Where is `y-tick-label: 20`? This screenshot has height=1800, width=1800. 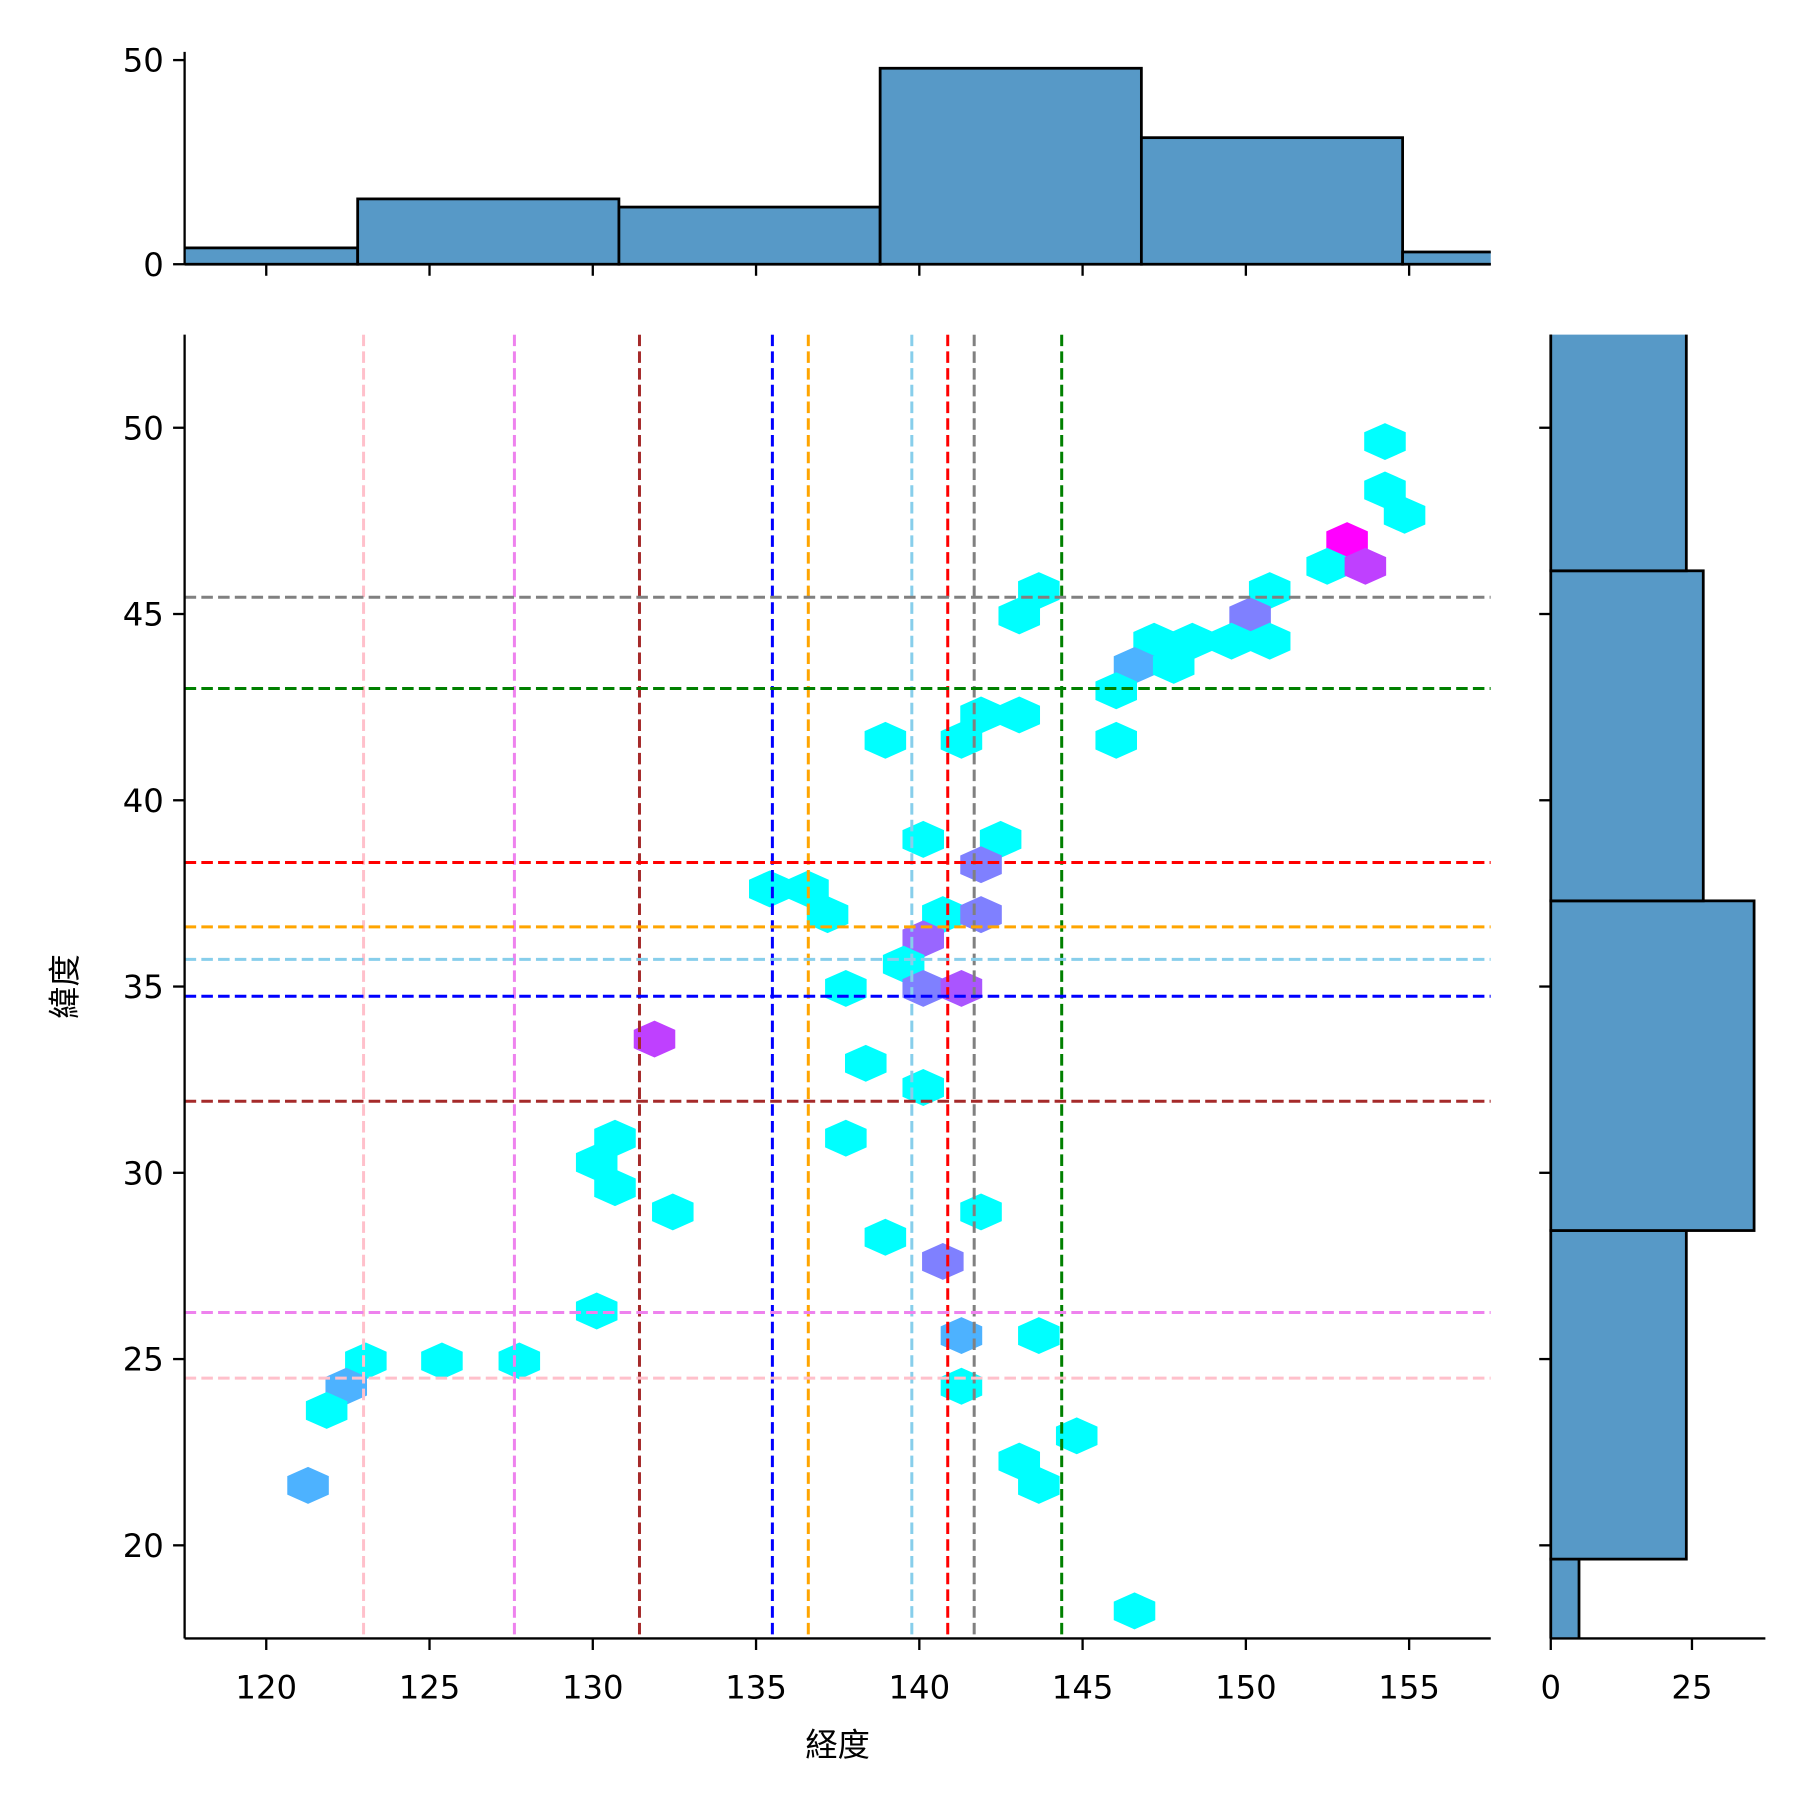
y-tick-label: 20 is located at coordinates (143, 1546).